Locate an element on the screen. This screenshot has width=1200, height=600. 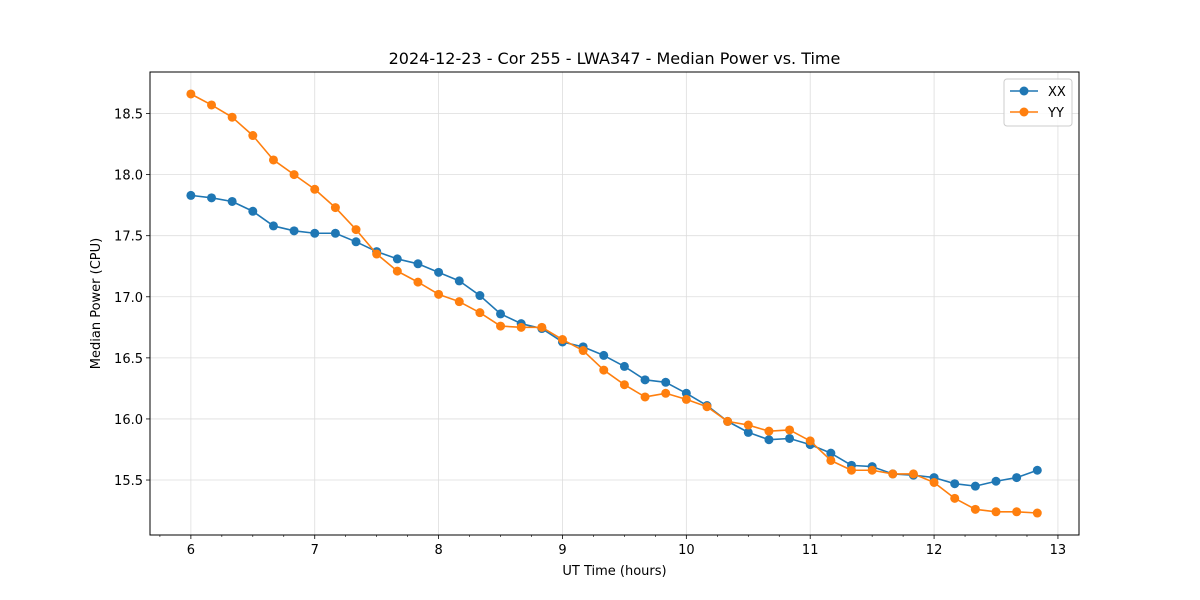
y-axis-label: Median Power (CPU) is located at coordinates (96, 303).